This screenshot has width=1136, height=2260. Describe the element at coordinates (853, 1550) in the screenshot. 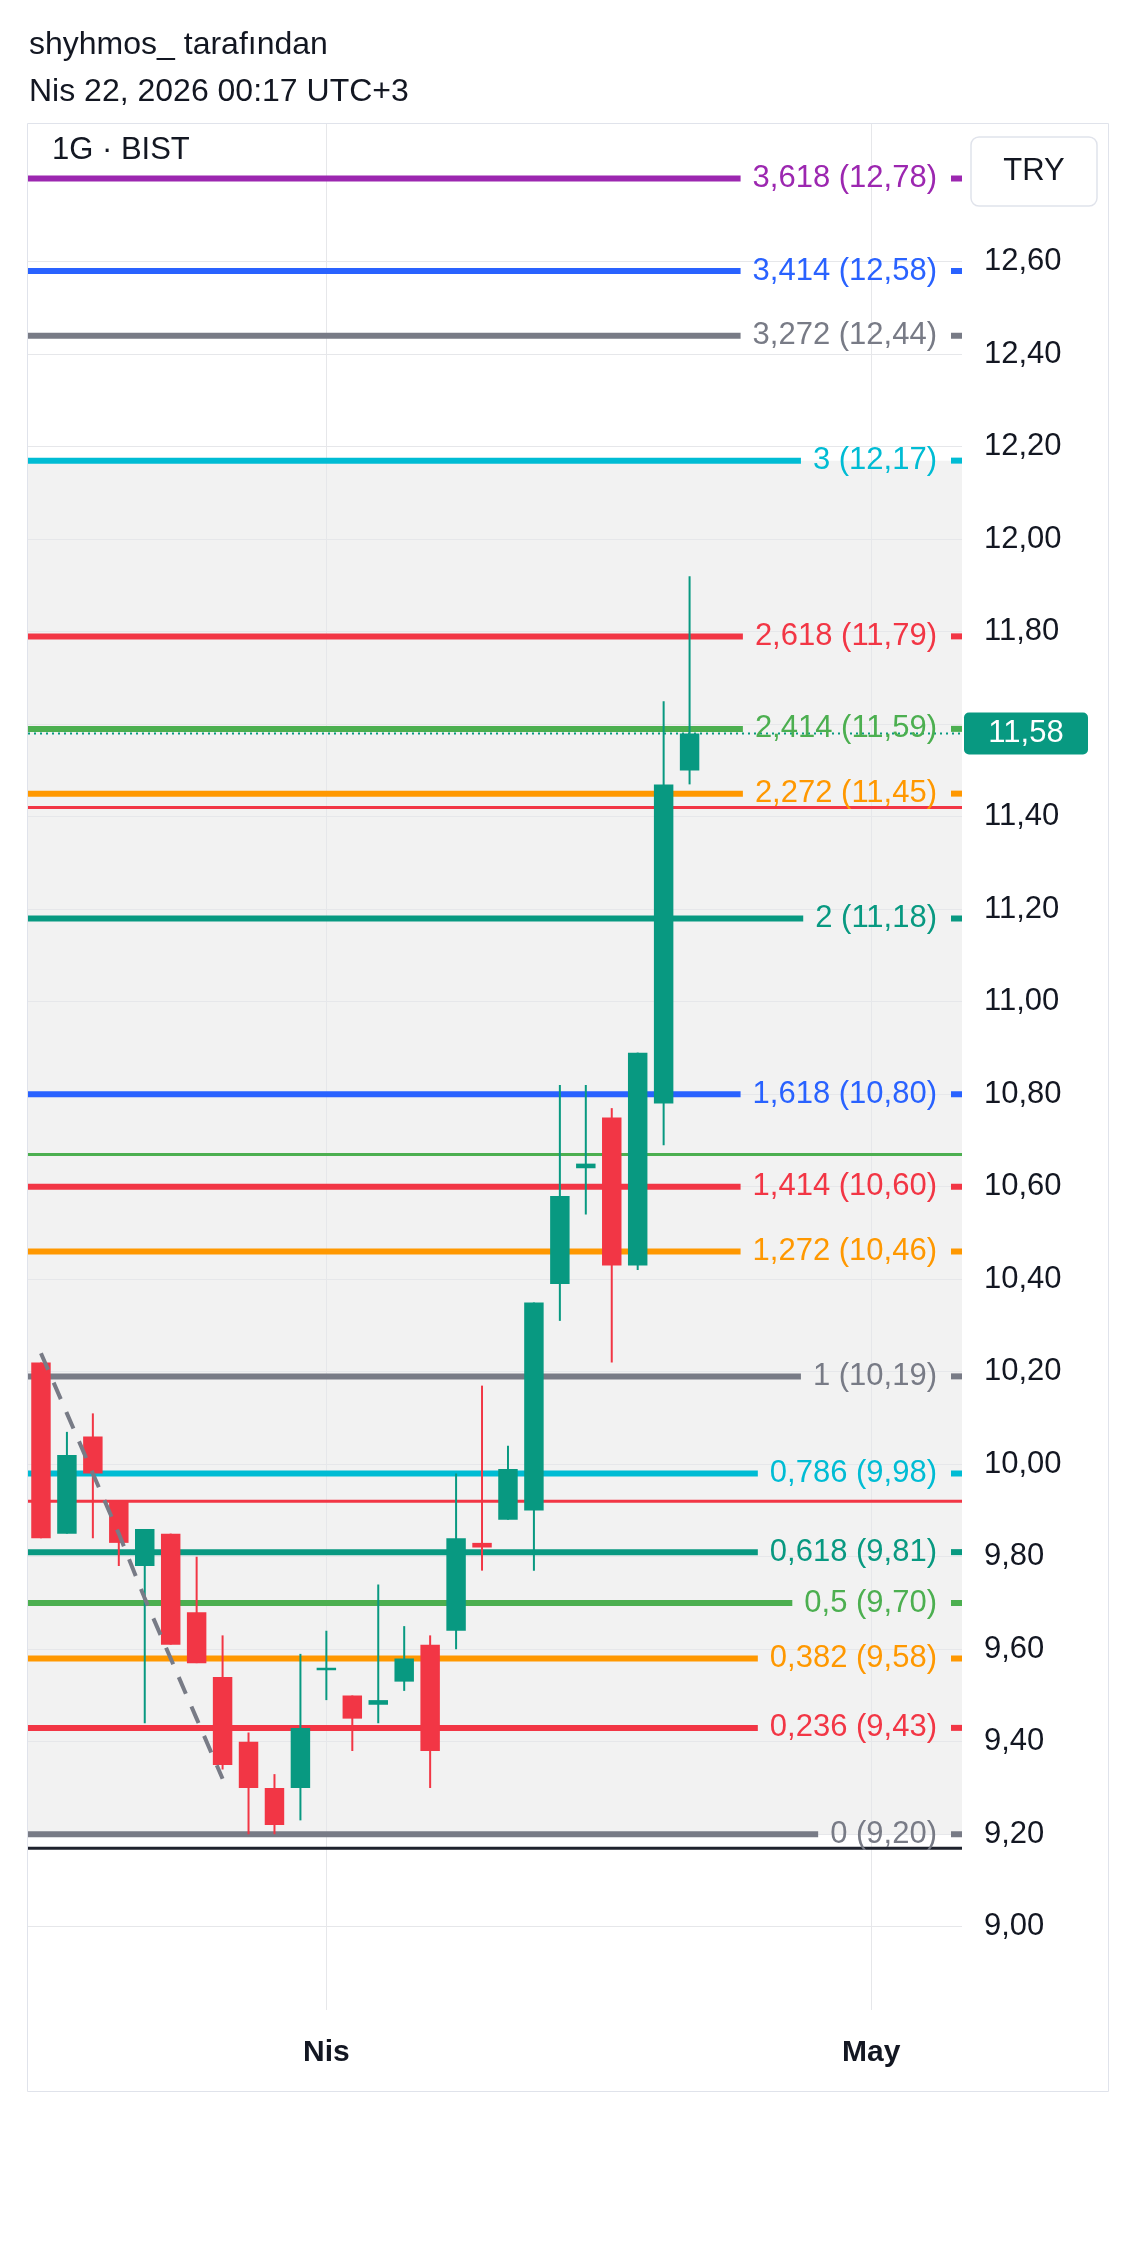

I see `ref-line-label: 0,618 (9,81)` at that location.